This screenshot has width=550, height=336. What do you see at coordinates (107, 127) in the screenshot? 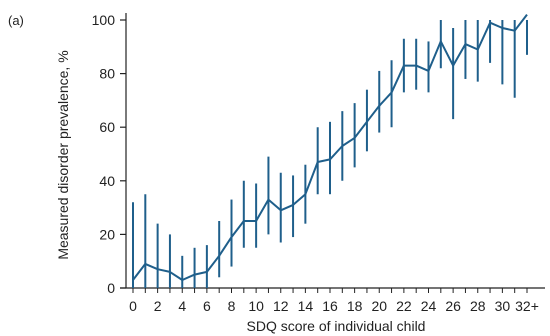
I see `y-tick-label: 60` at bounding box center [107, 127].